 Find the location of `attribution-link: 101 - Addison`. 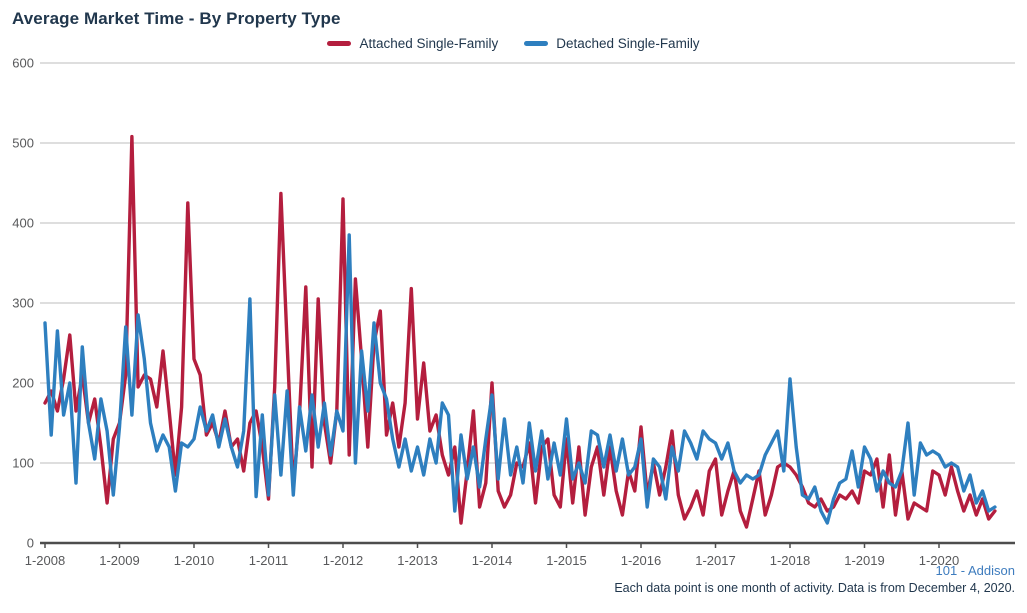

attribution-link: 101 - Addison is located at coordinates (975, 570).